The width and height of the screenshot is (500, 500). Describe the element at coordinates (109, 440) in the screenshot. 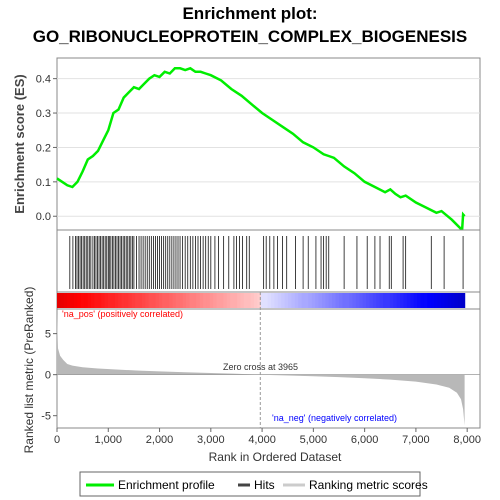

I see `x-tick-label: 1,000` at that location.